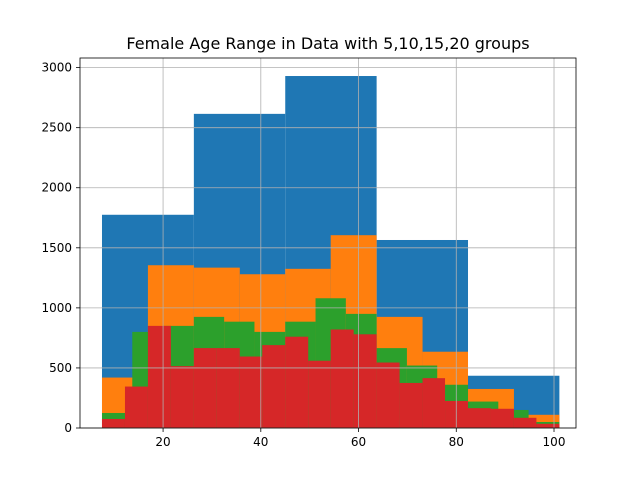  Describe the element at coordinates (358, 442) in the screenshot. I see `x-tick-label: 60` at that location.